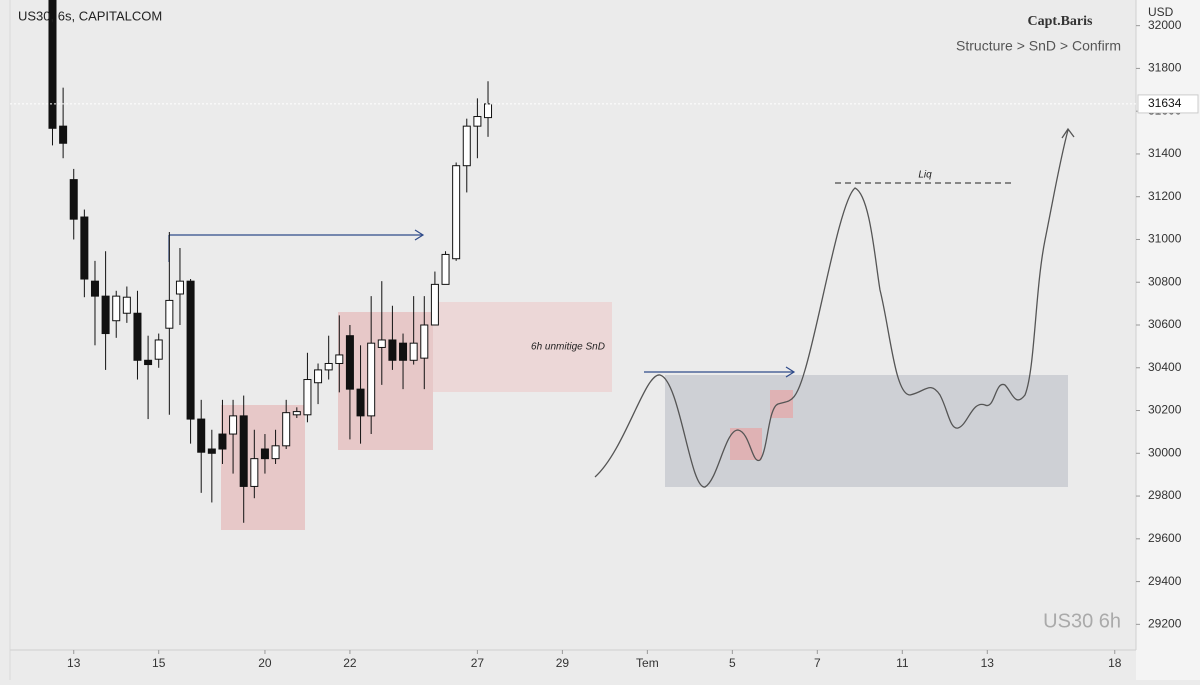 Image resolution: width=1200 pixels, height=685 pixels. What do you see at coordinates (1165, 367) in the screenshot?
I see `y-tick-label: 30400` at bounding box center [1165, 367].